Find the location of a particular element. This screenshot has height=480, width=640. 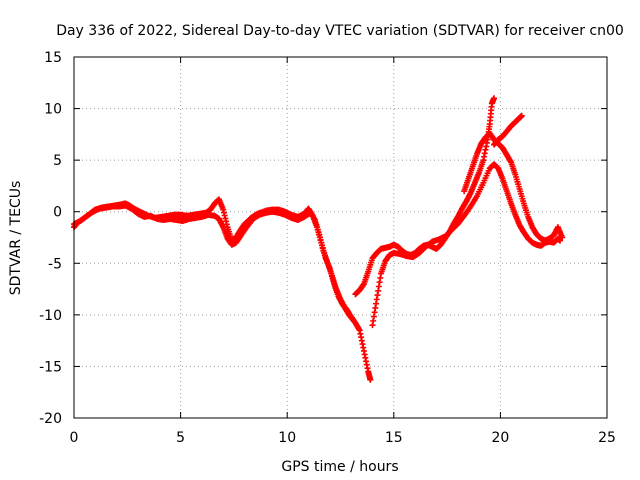

y-tick-label: 15 is located at coordinates (53, 58).